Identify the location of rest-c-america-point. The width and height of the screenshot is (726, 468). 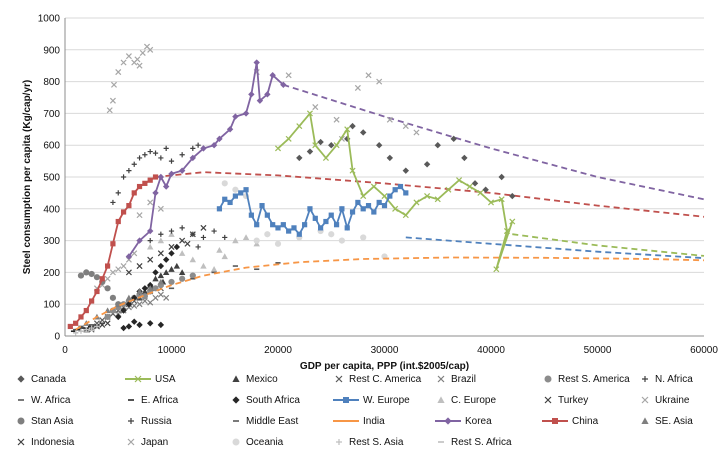
(102, 320).